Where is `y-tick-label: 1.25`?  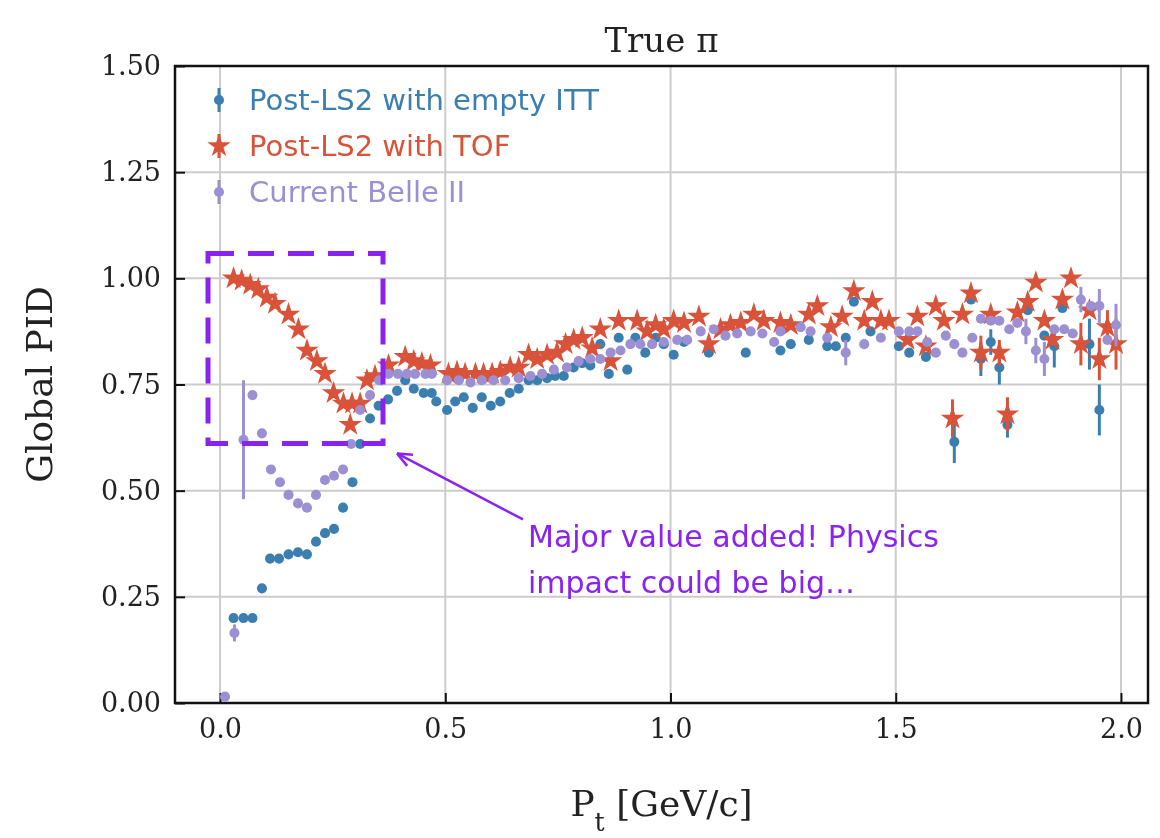 y-tick-label: 1.25 is located at coordinates (130, 172).